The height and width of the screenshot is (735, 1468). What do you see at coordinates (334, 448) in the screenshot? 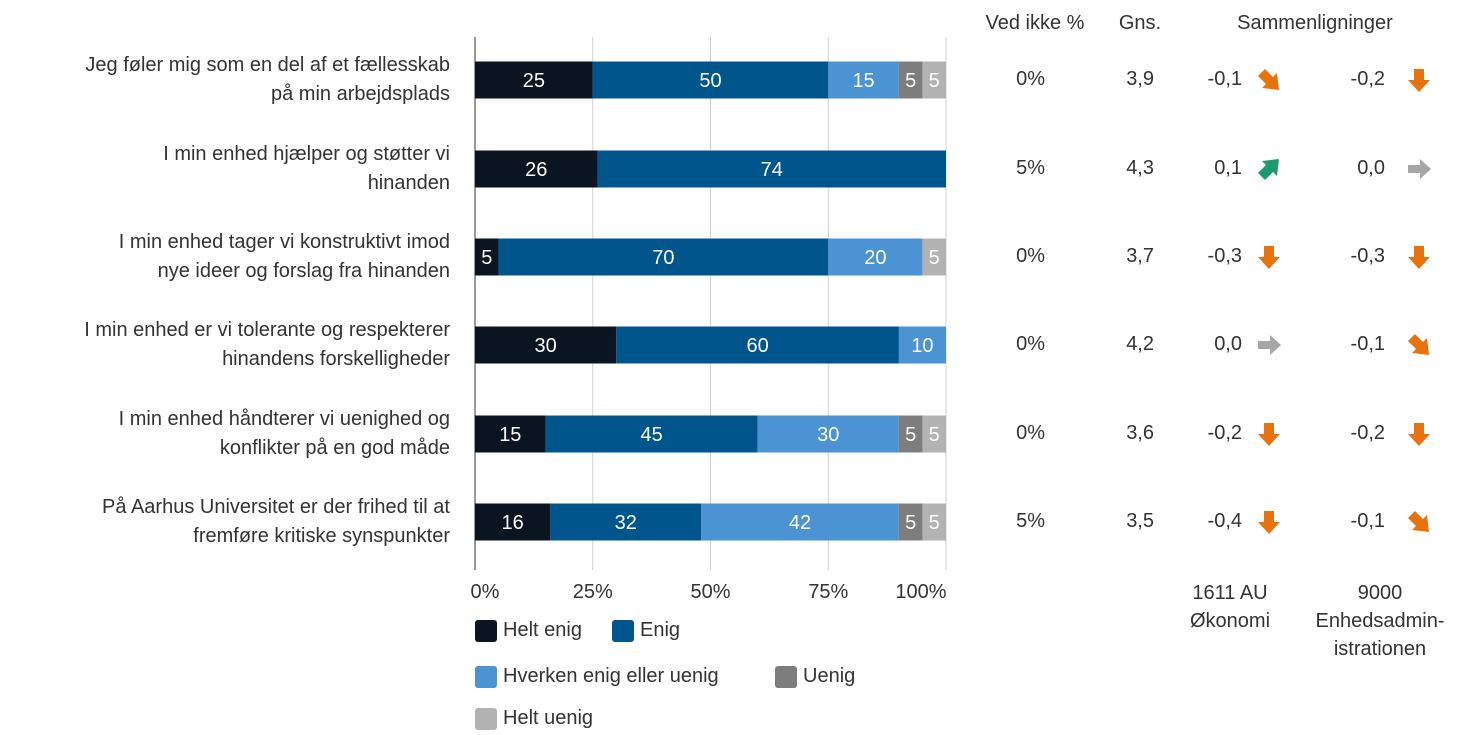
I see `question-label-line: konflikter på en god måde` at bounding box center [334, 448].